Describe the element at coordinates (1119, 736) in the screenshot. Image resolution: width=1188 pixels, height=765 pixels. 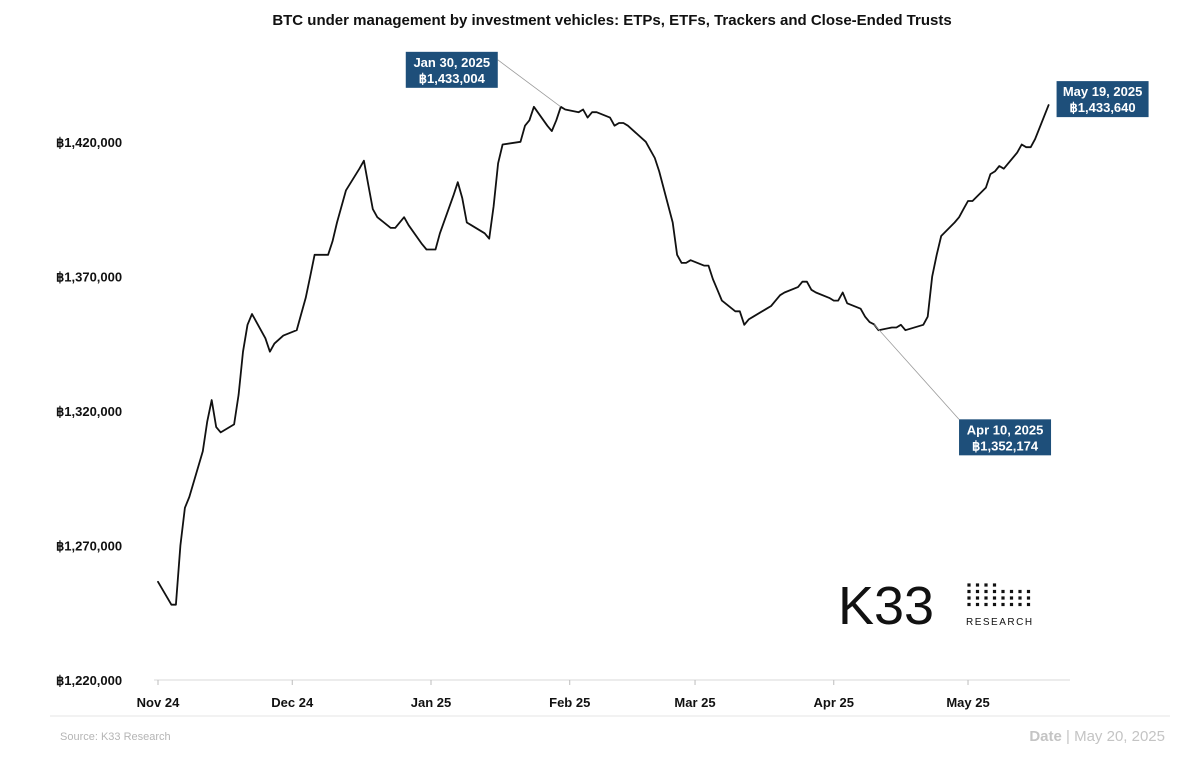
I see `date-value: May 20, 2025` at that location.